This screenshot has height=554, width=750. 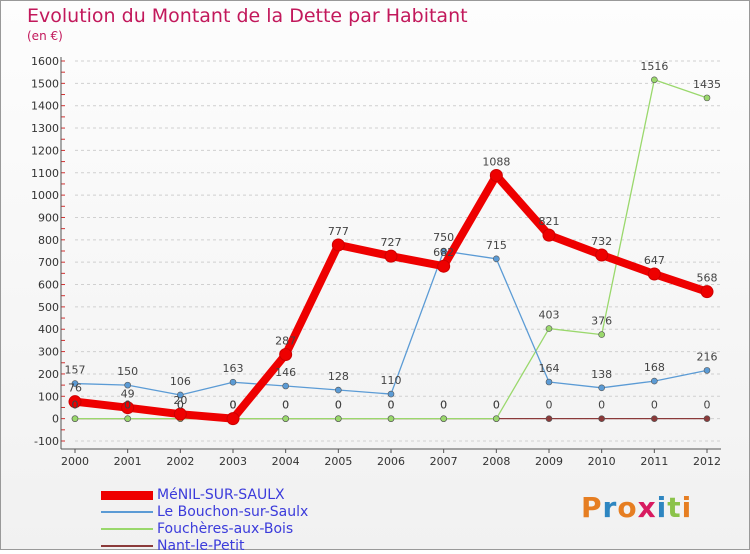 I want to click on data-label: 750, so click(x=443, y=237).